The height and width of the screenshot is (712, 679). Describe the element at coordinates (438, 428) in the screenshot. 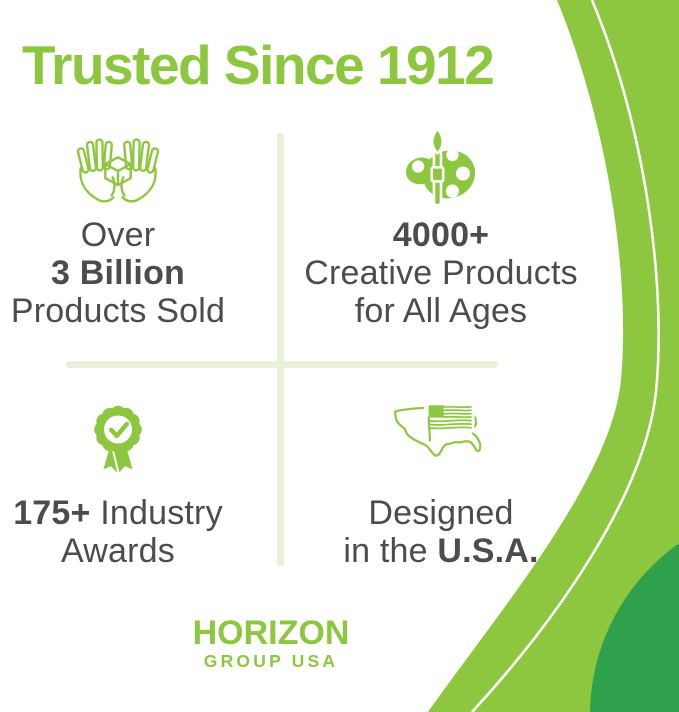

I see `usa-map-flag-icon` at that location.